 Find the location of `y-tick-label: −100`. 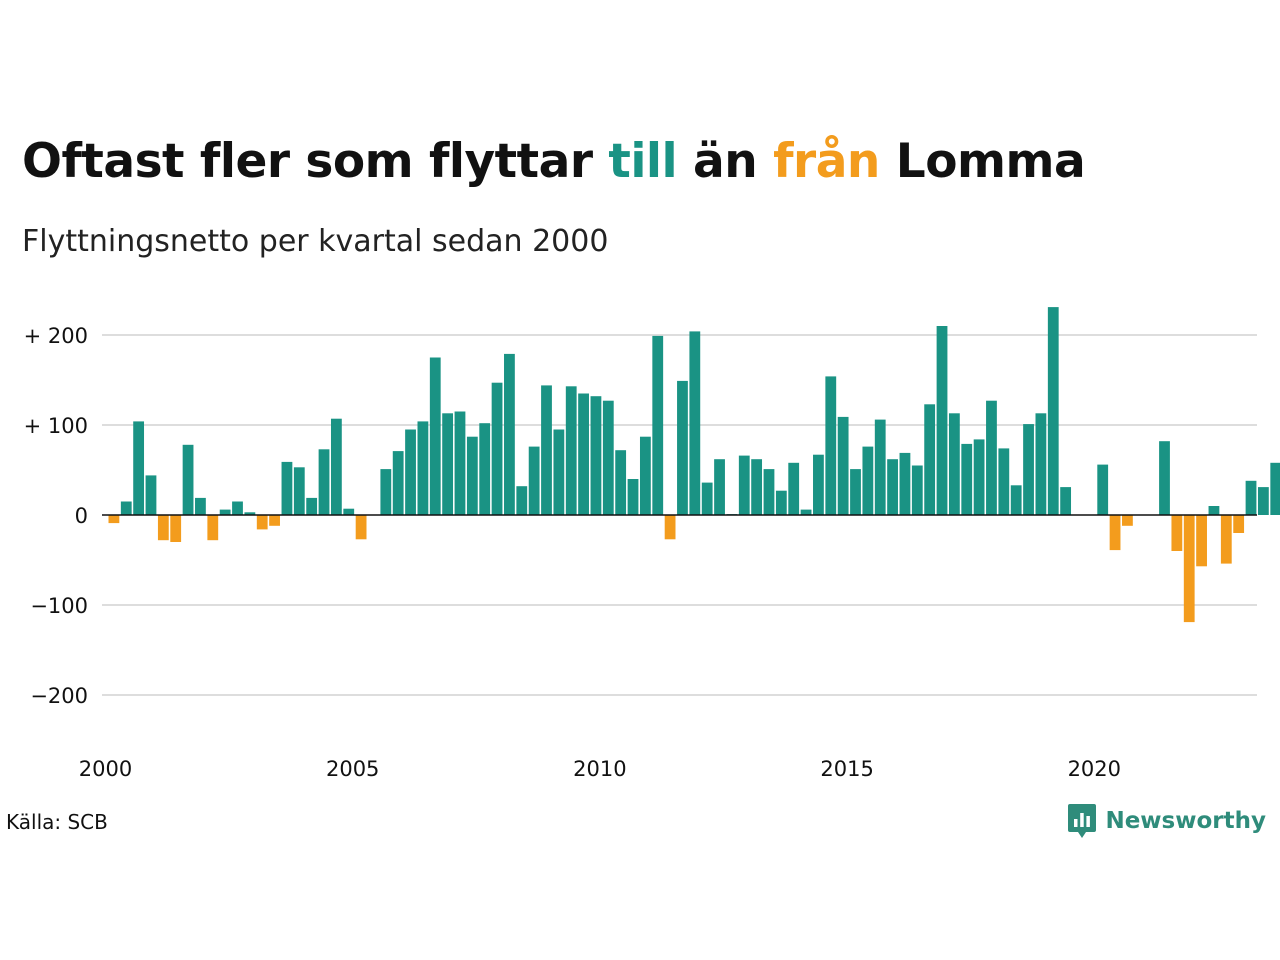

y-tick-label: −100 is located at coordinates (59, 606).